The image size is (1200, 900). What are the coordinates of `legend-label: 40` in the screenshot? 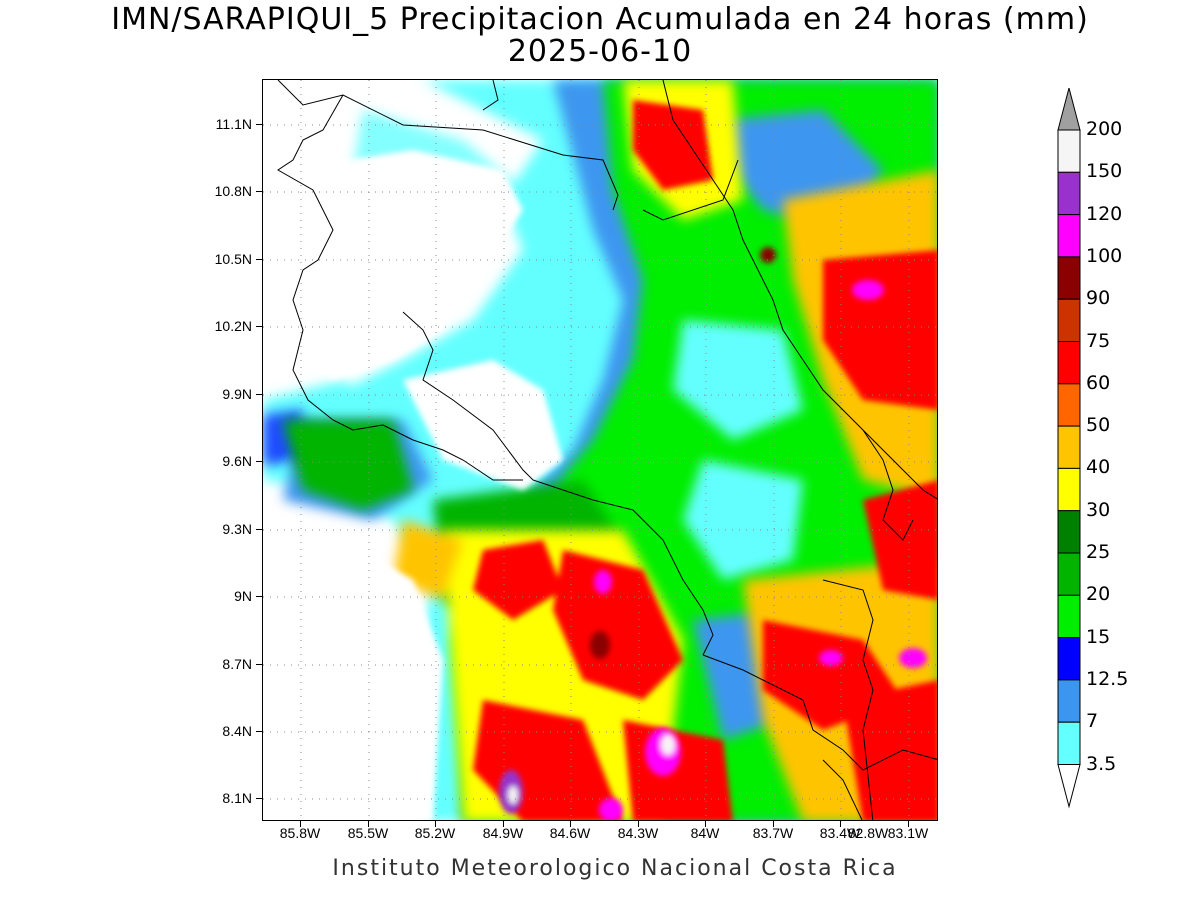 It's located at (1098, 467).